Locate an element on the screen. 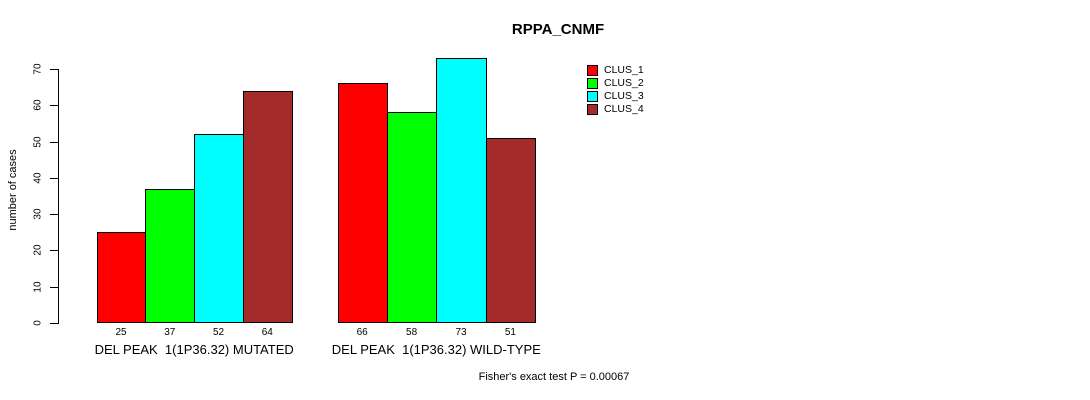  bar-clus_2-group2 is located at coordinates (412, 217).